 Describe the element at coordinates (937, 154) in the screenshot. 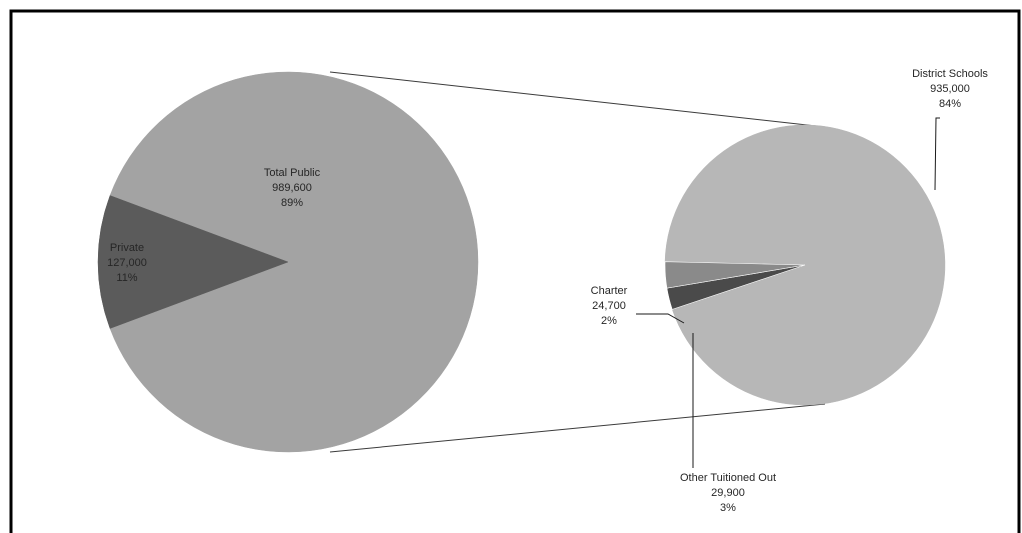

I see `leader-line-district-schools` at that location.